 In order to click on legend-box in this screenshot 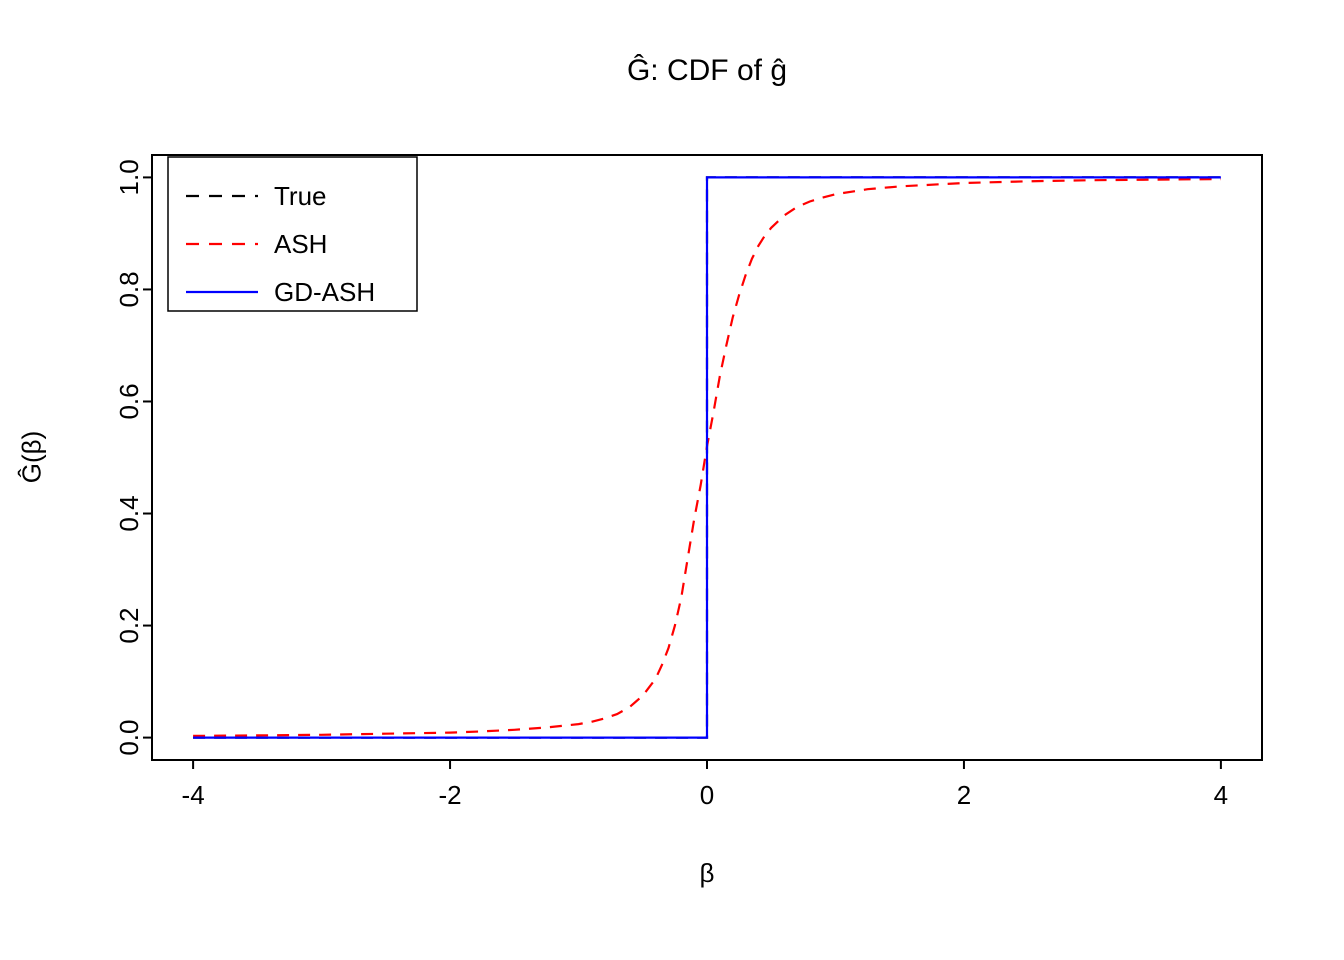, I will do `click(292, 234)`.